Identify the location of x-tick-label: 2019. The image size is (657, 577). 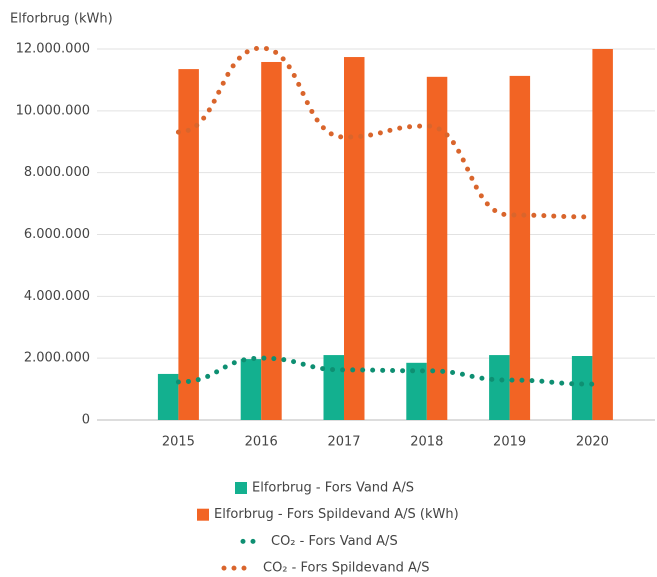
(509, 442).